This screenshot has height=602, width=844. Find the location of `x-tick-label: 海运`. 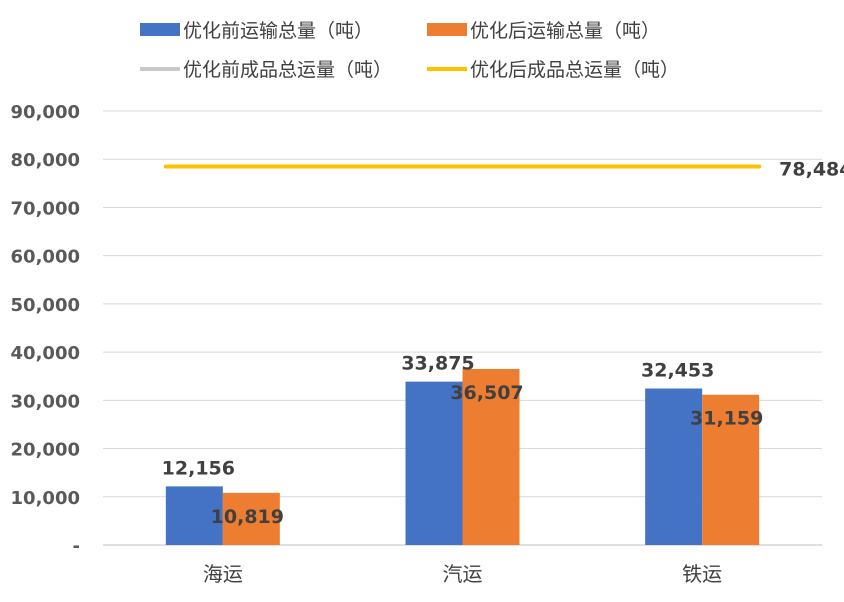

x-tick-label: 海运 is located at coordinates (223, 574).